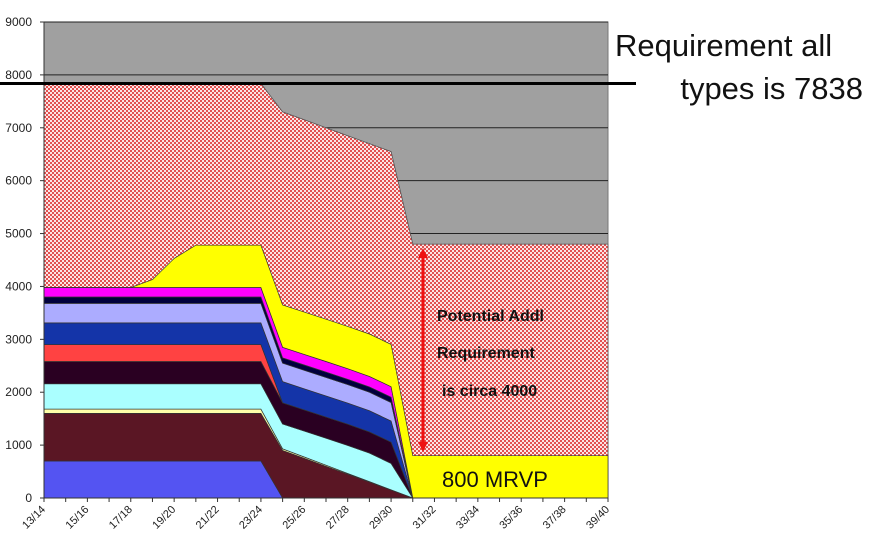 The height and width of the screenshot is (553, 892). Describe the element at coordinates (423, 253) in the screenshot. I see `arrow-head-up-icon` at that location.